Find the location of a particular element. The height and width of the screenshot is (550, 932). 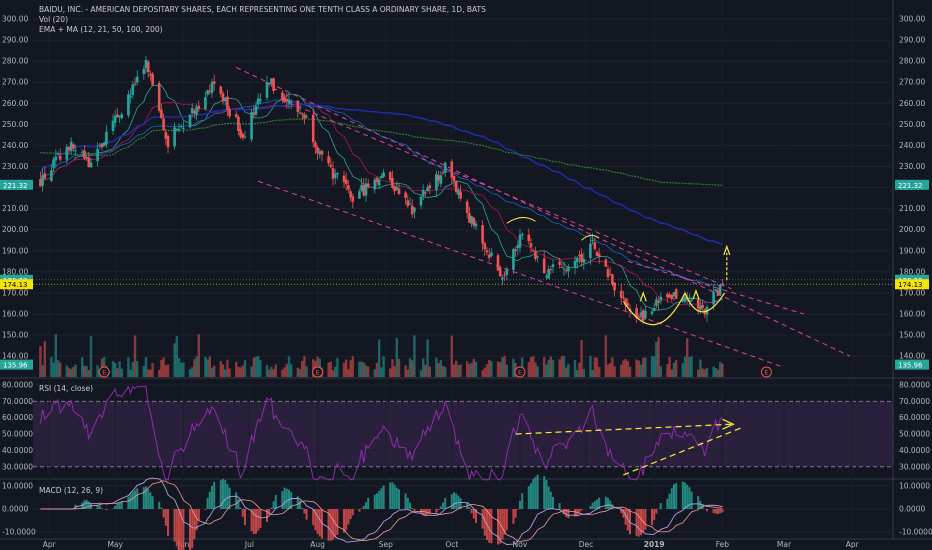

rsi-indicator-label: RSI (14, close) is located at coordinates (66, 388).